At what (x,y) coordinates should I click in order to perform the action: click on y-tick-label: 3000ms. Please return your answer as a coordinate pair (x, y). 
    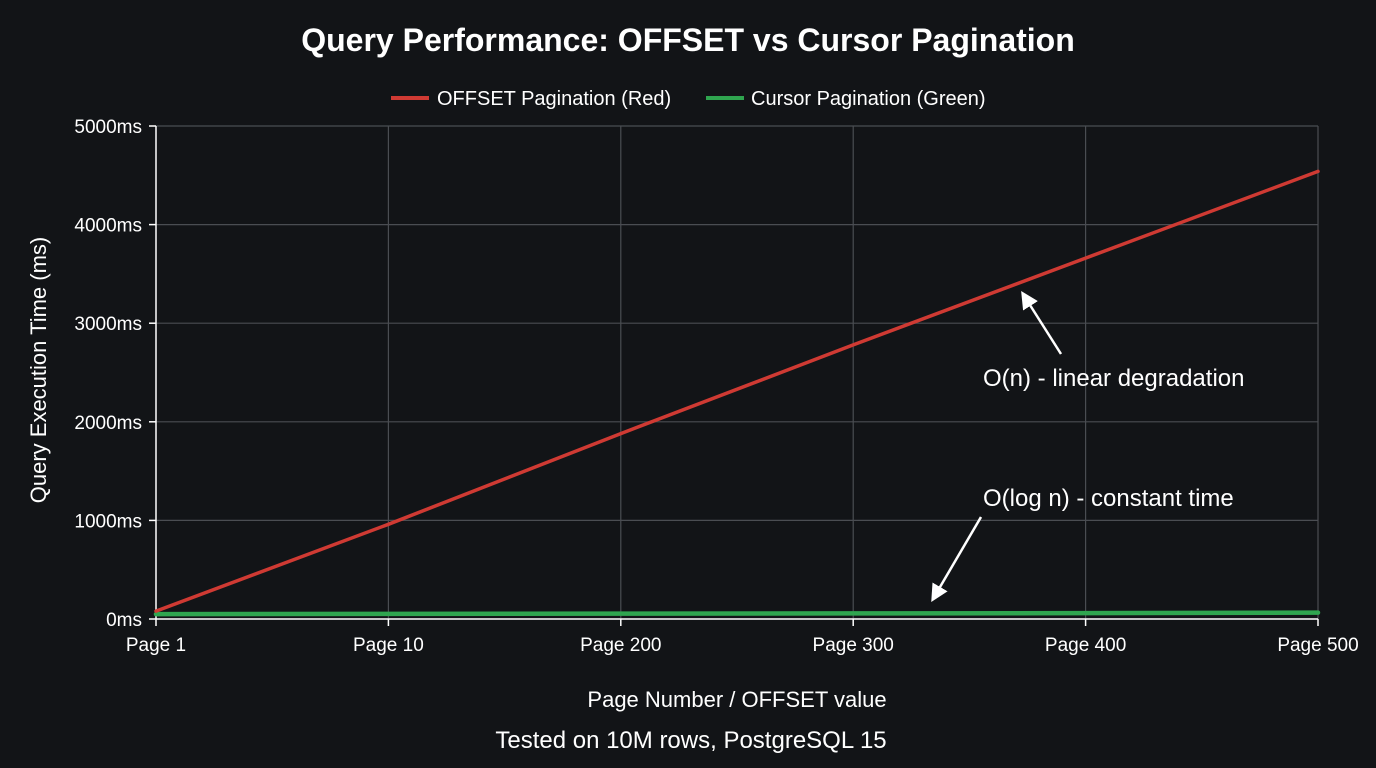
    Looking at the image, I should click on (108, 324).